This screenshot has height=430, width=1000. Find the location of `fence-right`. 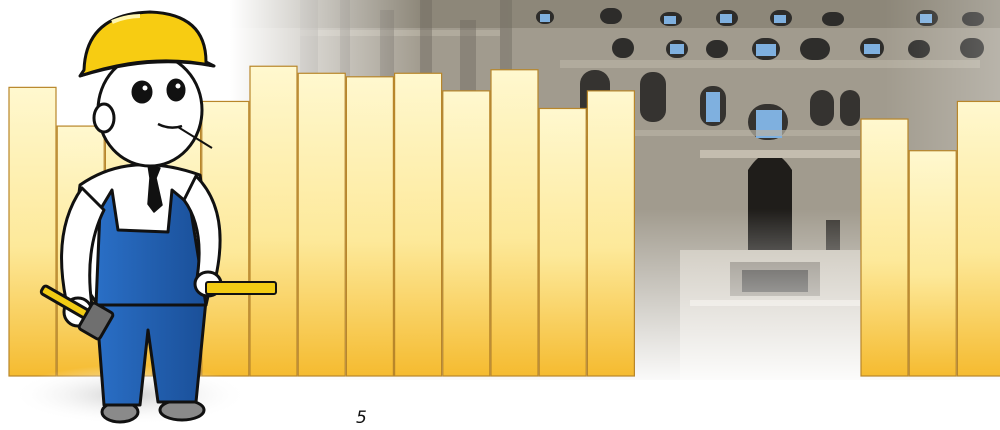

fence-right is located at coordinates (930, 238).